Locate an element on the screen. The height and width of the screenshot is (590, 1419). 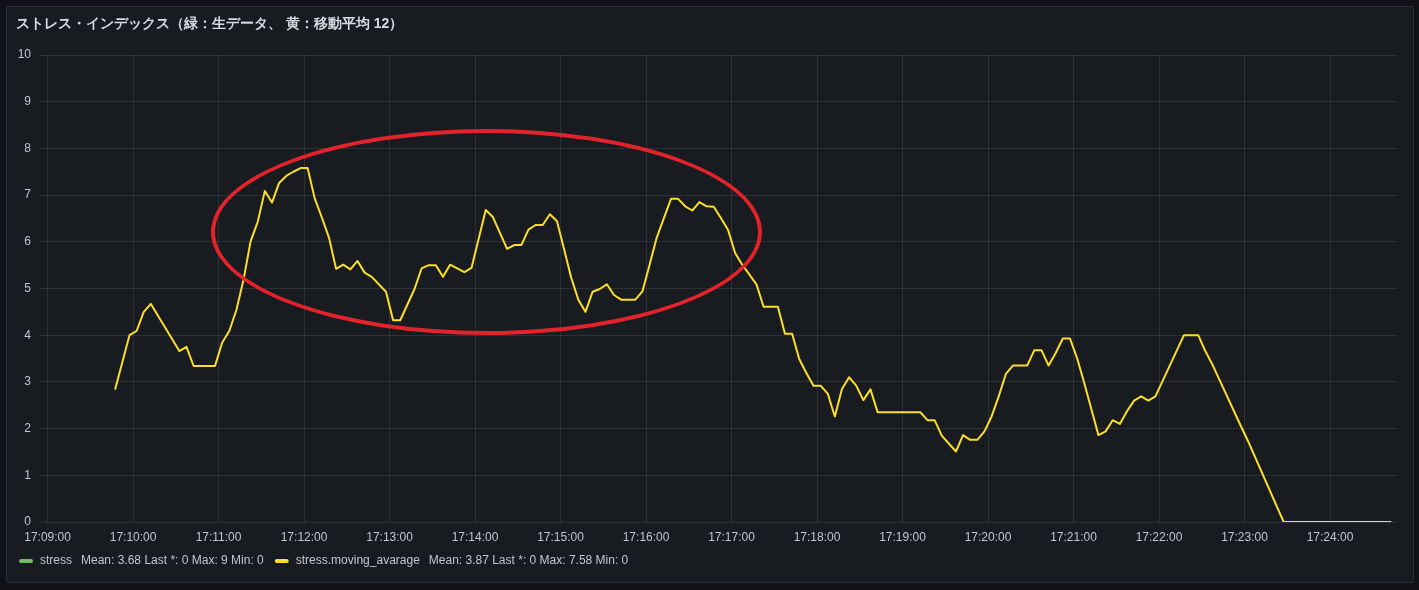
x-tick-label: 17:14:00 is located at coordinates (475, 536).